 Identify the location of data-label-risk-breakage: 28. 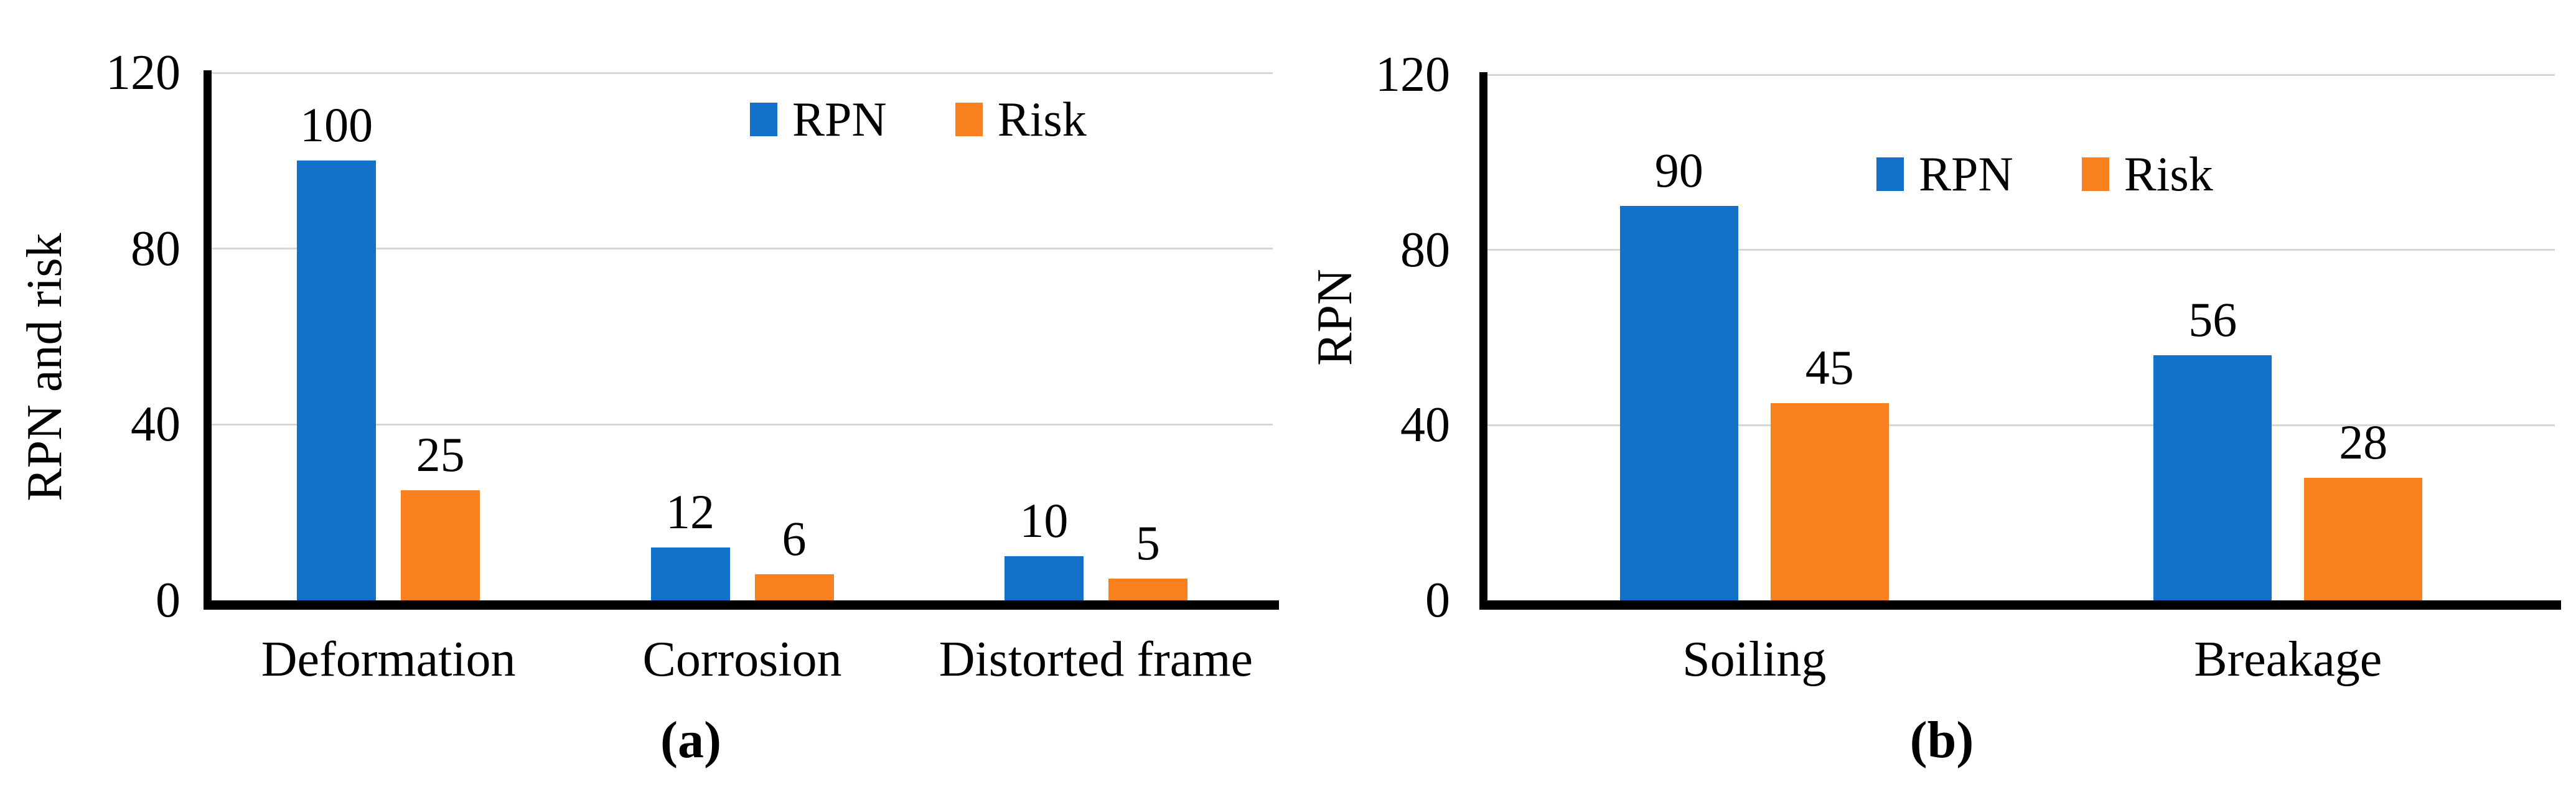
(2363, 441).